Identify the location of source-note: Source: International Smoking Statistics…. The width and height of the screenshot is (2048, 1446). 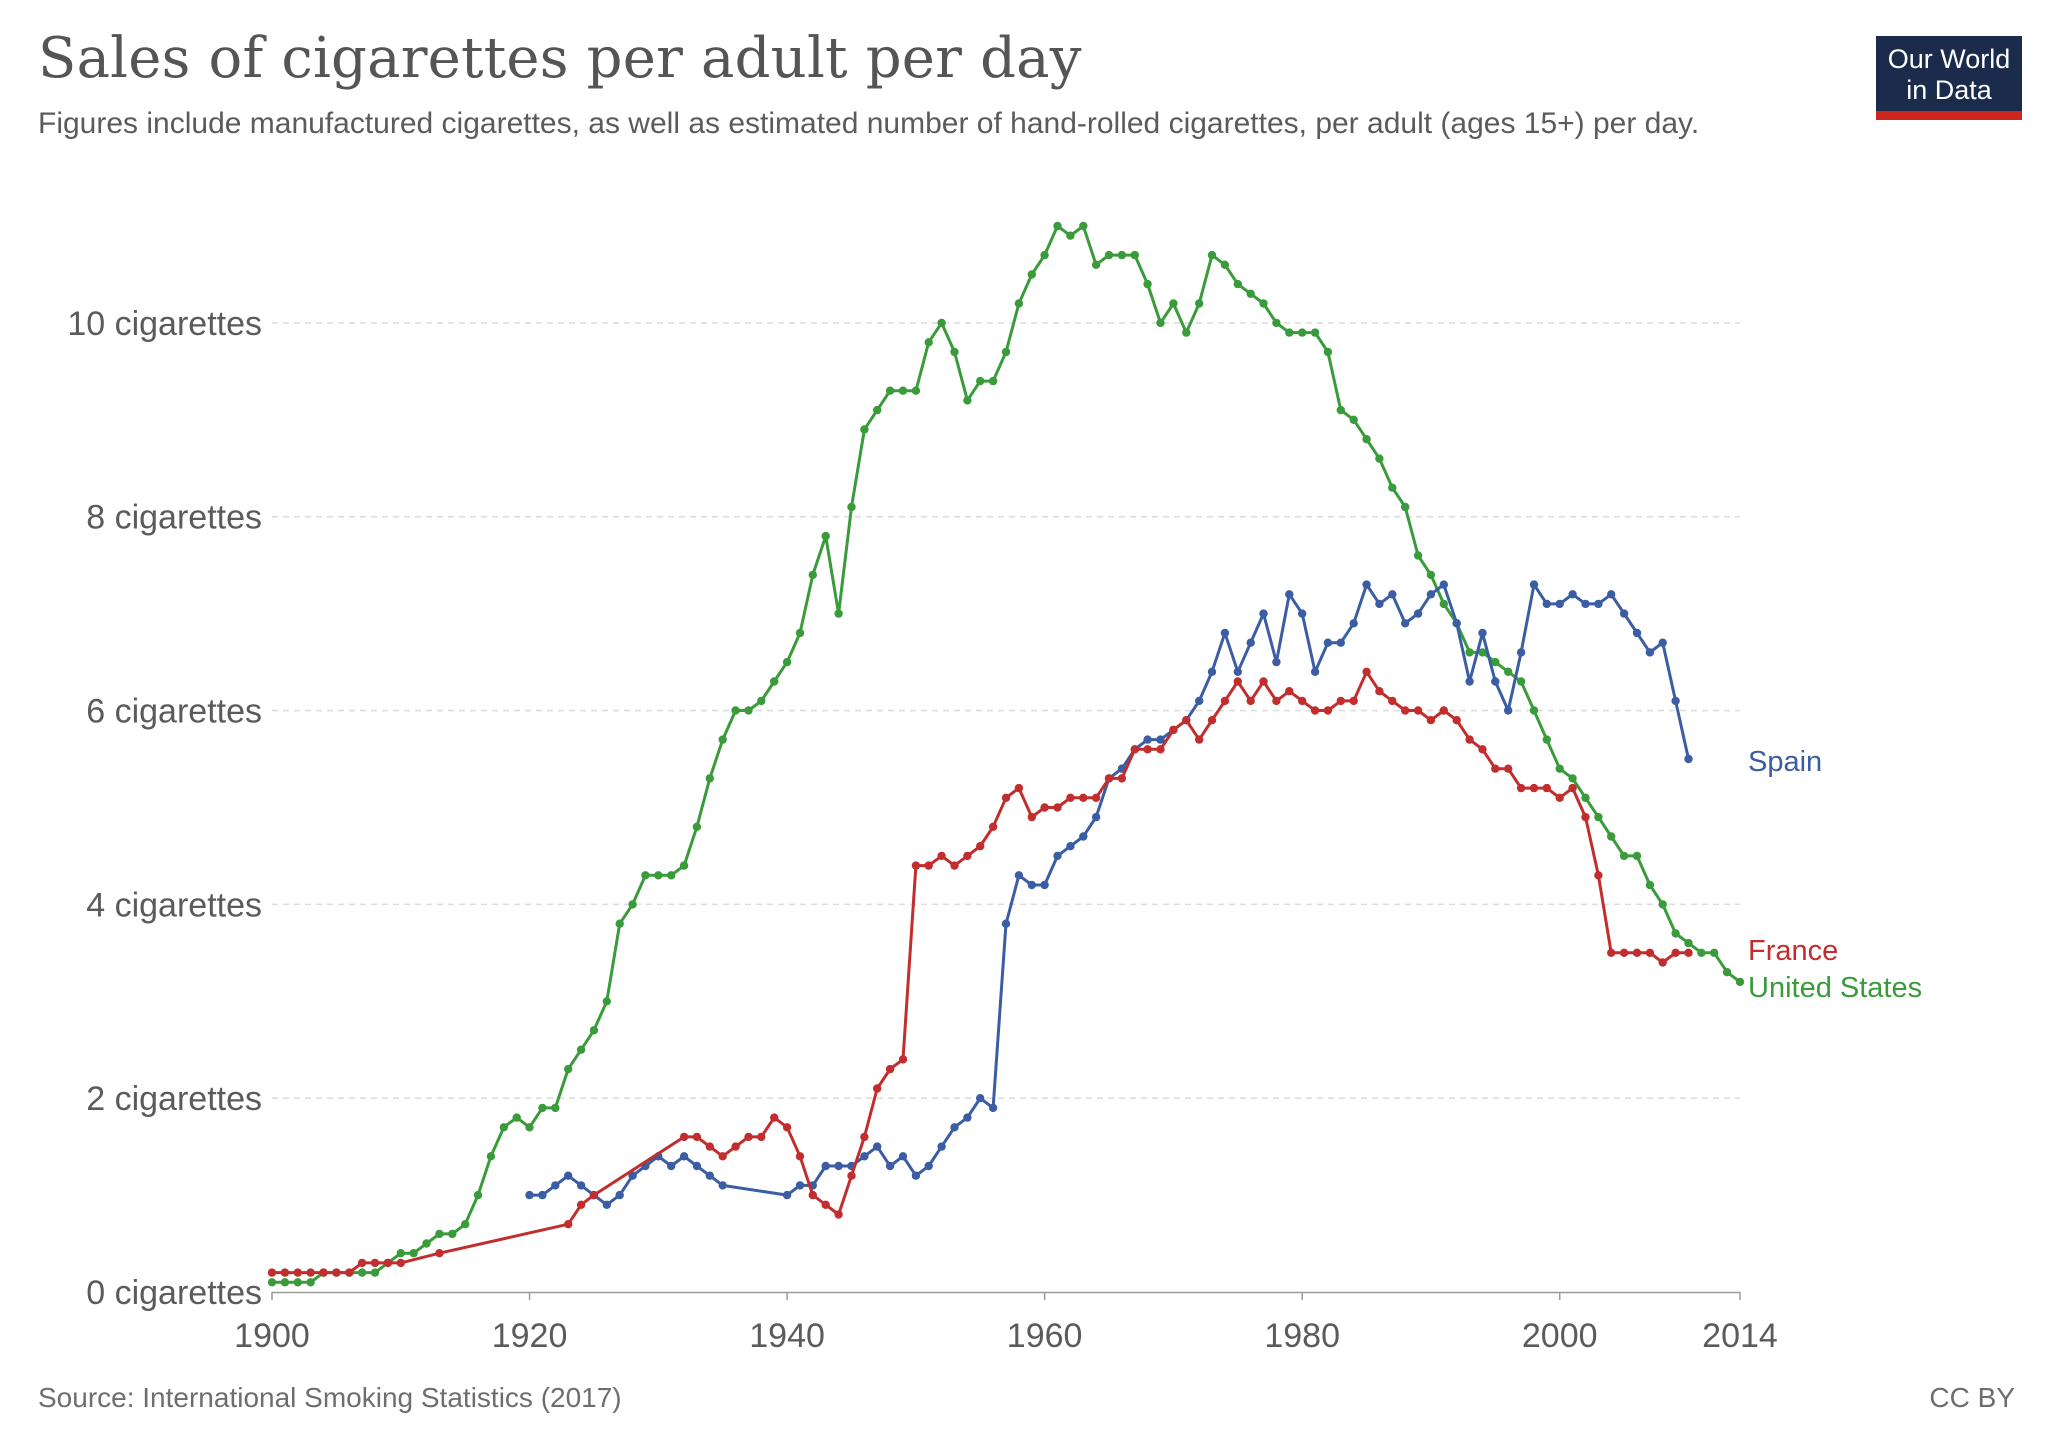
(330, 1397).